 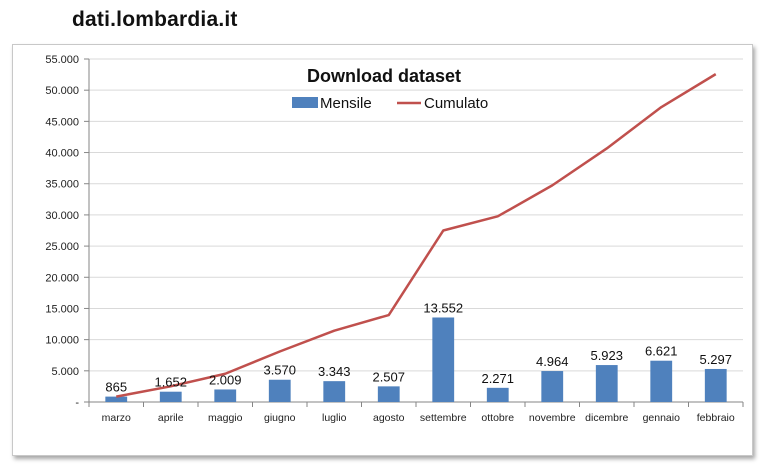 I want to click on y-tick-label: 25.000, so click(x=62, y=247).